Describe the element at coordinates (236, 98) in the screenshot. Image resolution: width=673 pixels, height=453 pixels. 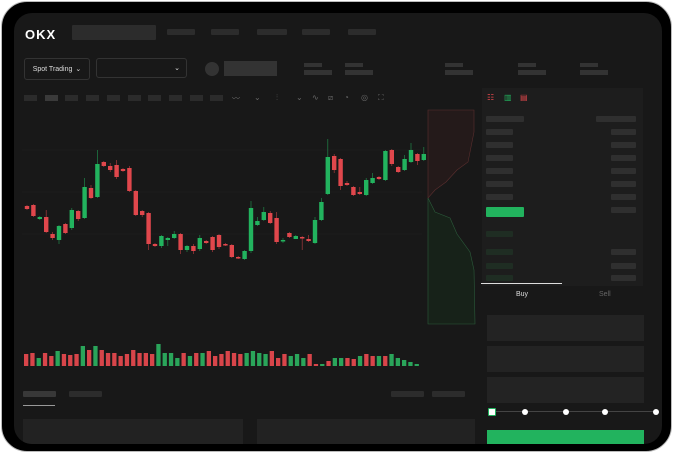
I see `indicator-icon: 〰` at that location.